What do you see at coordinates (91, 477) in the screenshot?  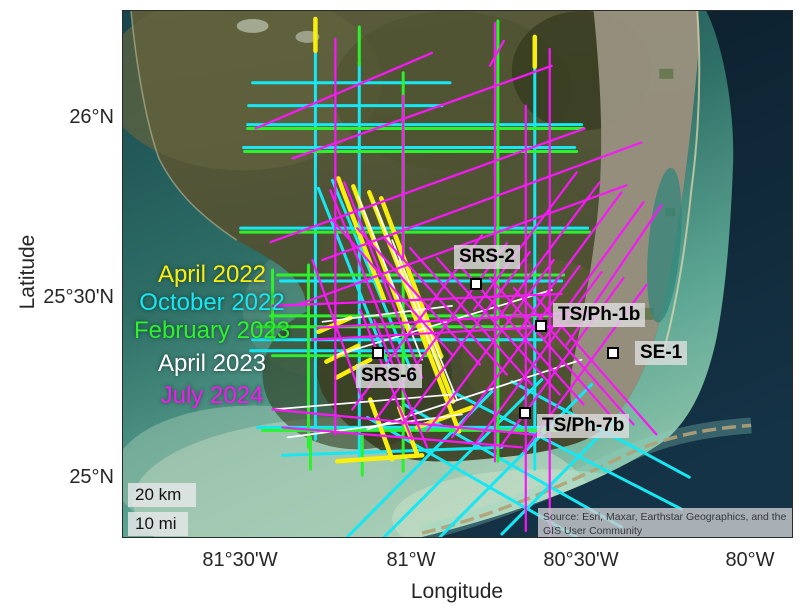 I see `y-tick-25N: 25°N` at bounding box center [91, 477].